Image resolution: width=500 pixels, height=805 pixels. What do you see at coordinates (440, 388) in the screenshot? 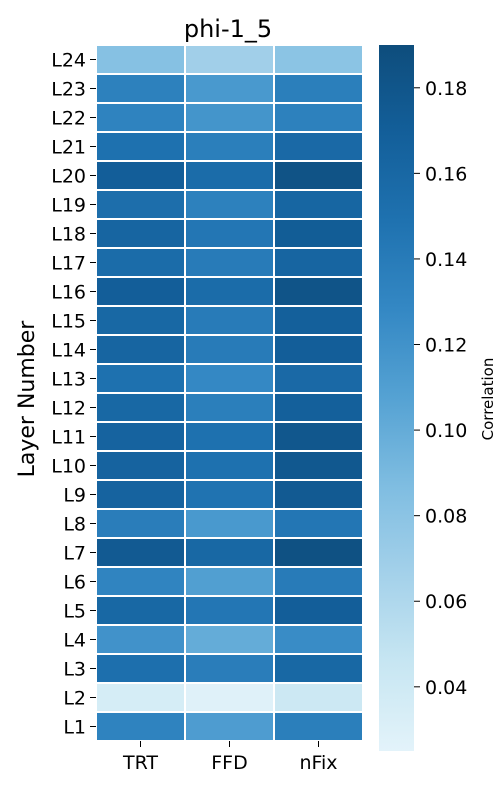
I see `colorbar-ticks: 0.04 0.06 0.08 0.10 0.12 0.14 0.16 0.18` at bounding box center [440, 388].